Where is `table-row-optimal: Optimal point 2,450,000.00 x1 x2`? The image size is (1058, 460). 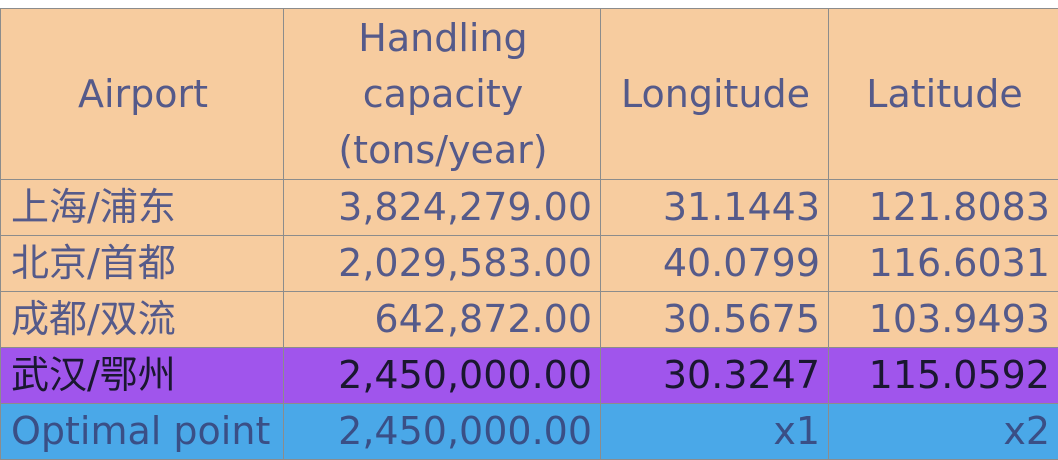 table-row-optimal: Optimal point 2,450,000.00 x1 x2 is located at coordinates (529, 431).